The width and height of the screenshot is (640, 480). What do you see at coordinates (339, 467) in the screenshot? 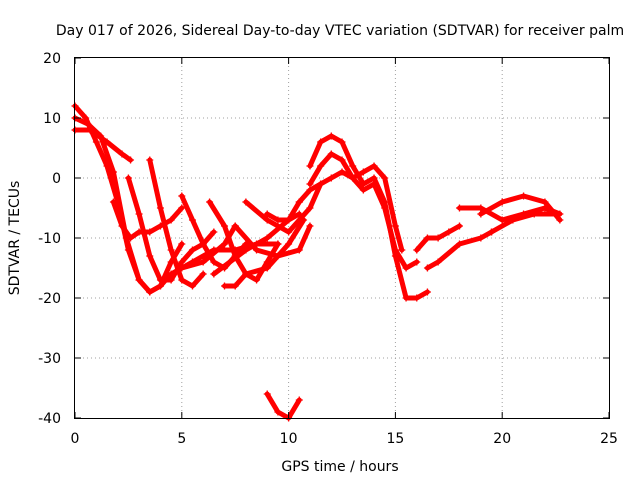
I see `x-axis-label: GPS time / hours` at bounding box center [339, 467].